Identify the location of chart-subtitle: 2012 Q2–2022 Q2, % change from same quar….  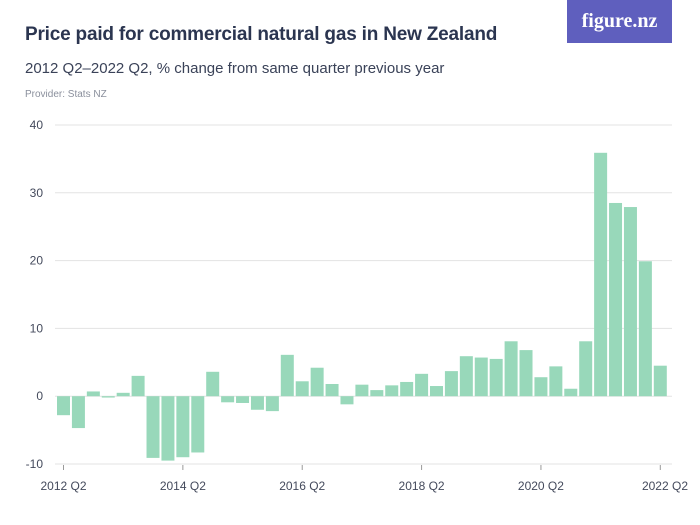
(235, 68).